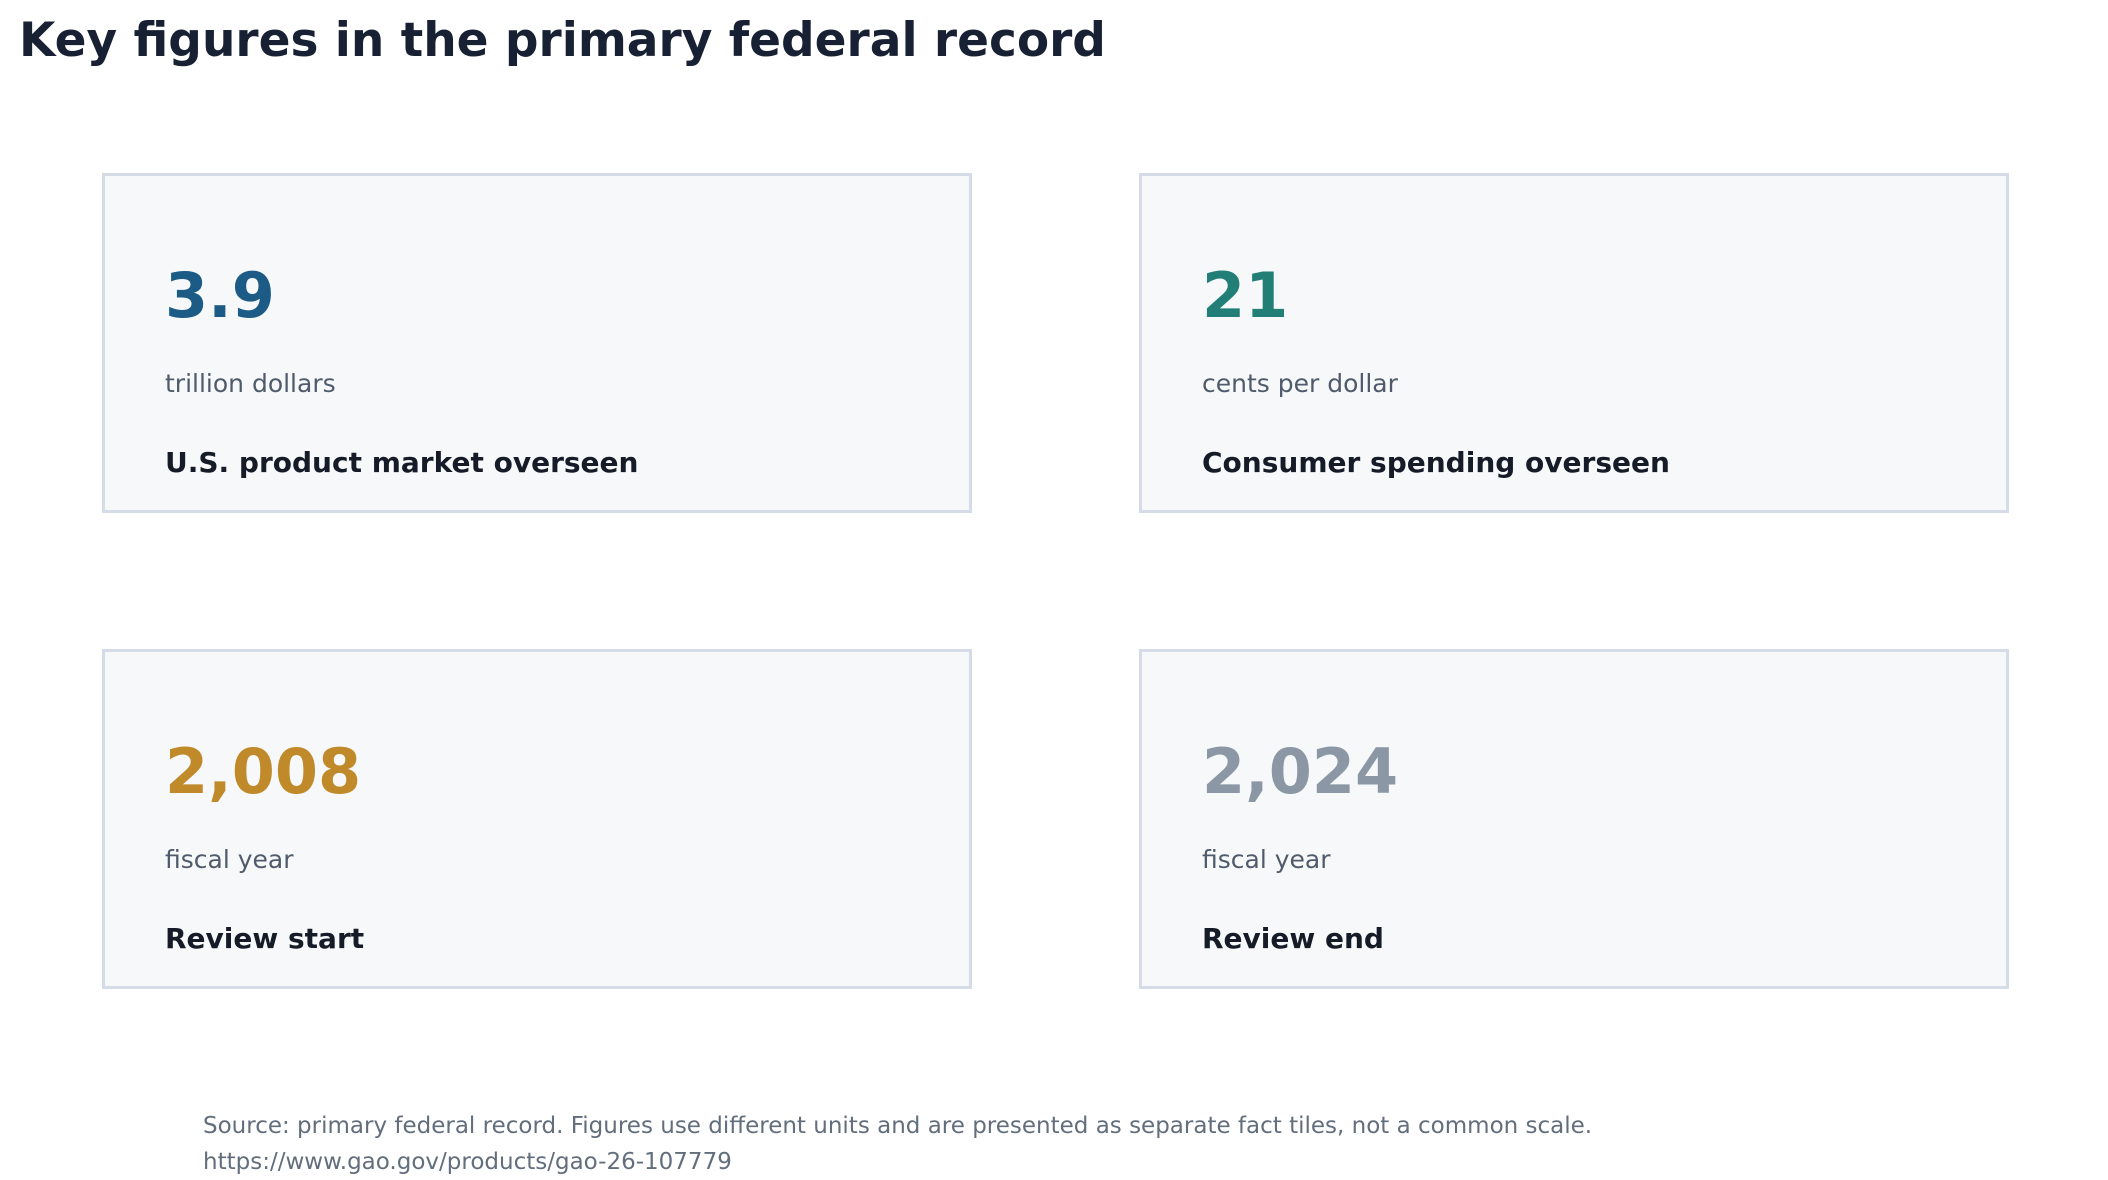  Describe the element at coordinates (1300, 771) in the screenshot. I see `tile-value: 2,024` at that location.